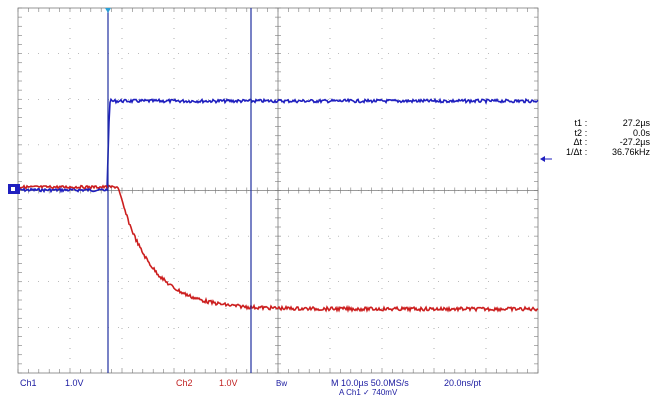  What do you see at coordinates (604, 133) in the screenshot?
I see `cursor-readout-row: t2: 0.0s` at bounding box center [604, 133].